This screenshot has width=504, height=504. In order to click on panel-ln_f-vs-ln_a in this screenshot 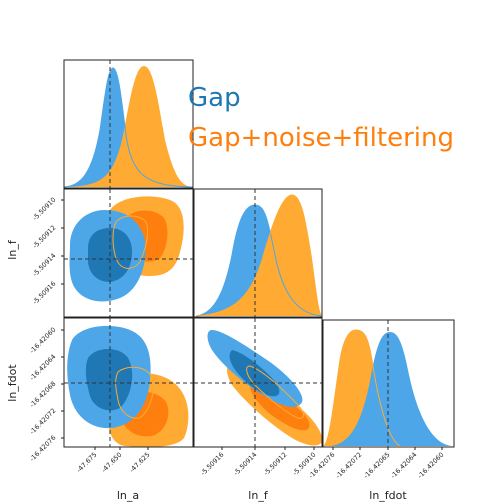, I will do `click(128, 253)`.